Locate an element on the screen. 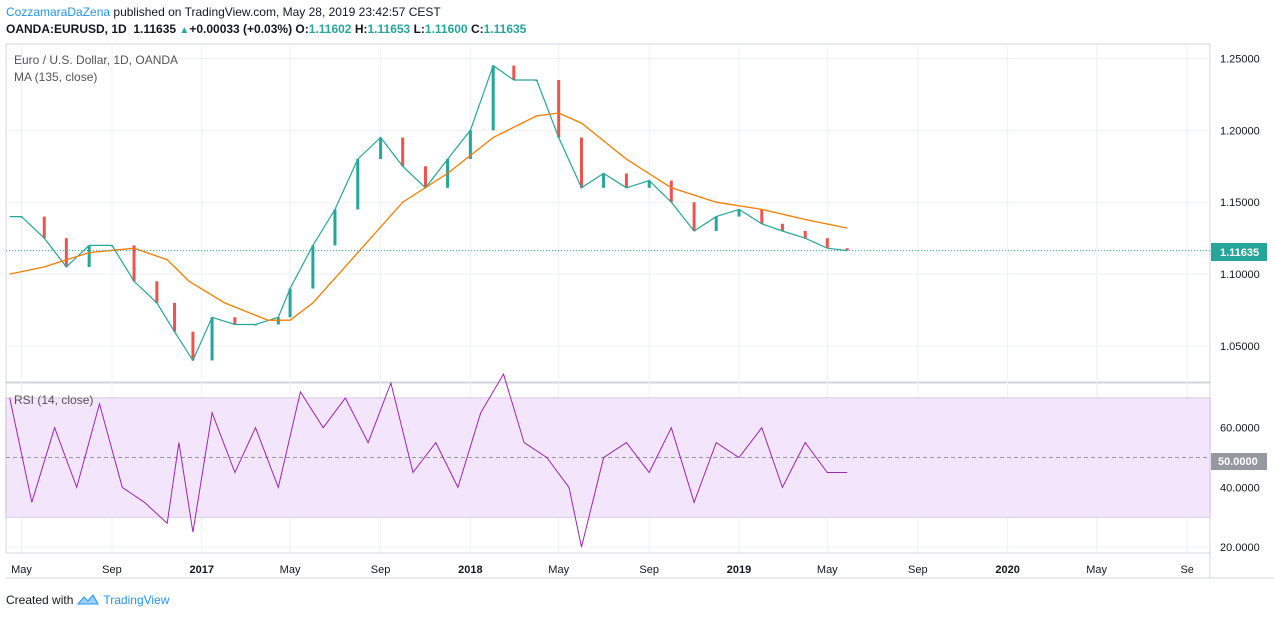 This screenshot has width=1274, height=618. time-tick-label: 2017 is located at coordinates (202, 570).